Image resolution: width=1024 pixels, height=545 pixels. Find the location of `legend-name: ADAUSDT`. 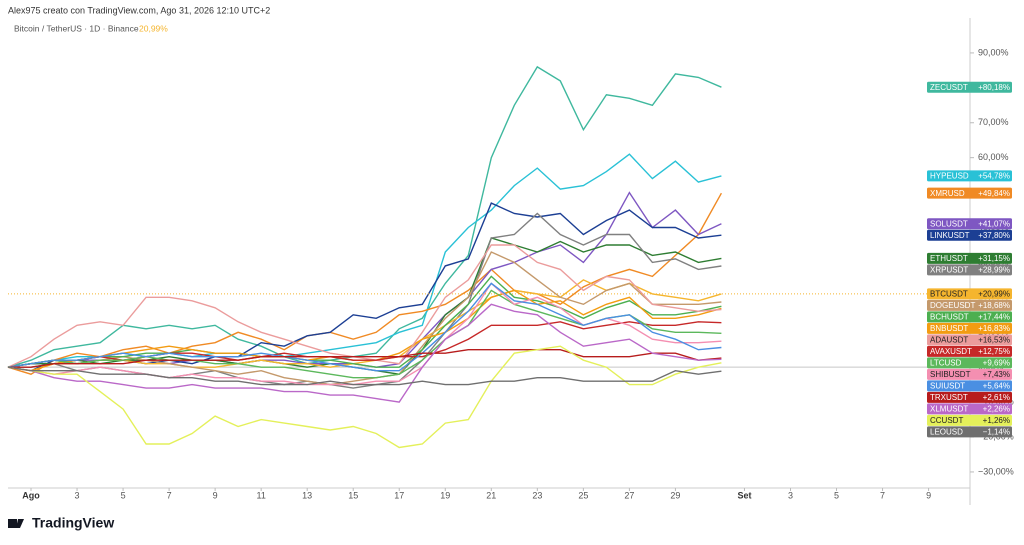

legend-name: ADAUSDT is located at coordinates (949, 339).